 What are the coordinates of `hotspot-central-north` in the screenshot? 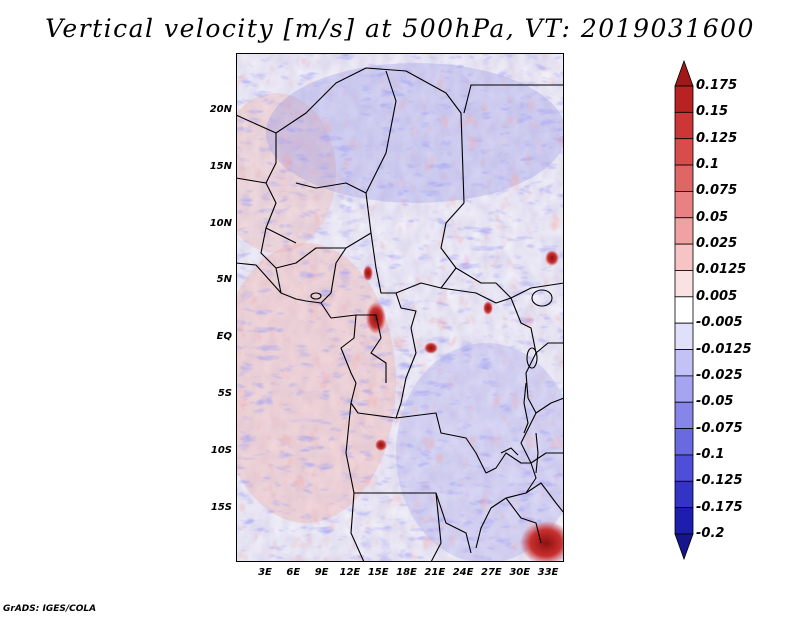 It's located at (368, 273).